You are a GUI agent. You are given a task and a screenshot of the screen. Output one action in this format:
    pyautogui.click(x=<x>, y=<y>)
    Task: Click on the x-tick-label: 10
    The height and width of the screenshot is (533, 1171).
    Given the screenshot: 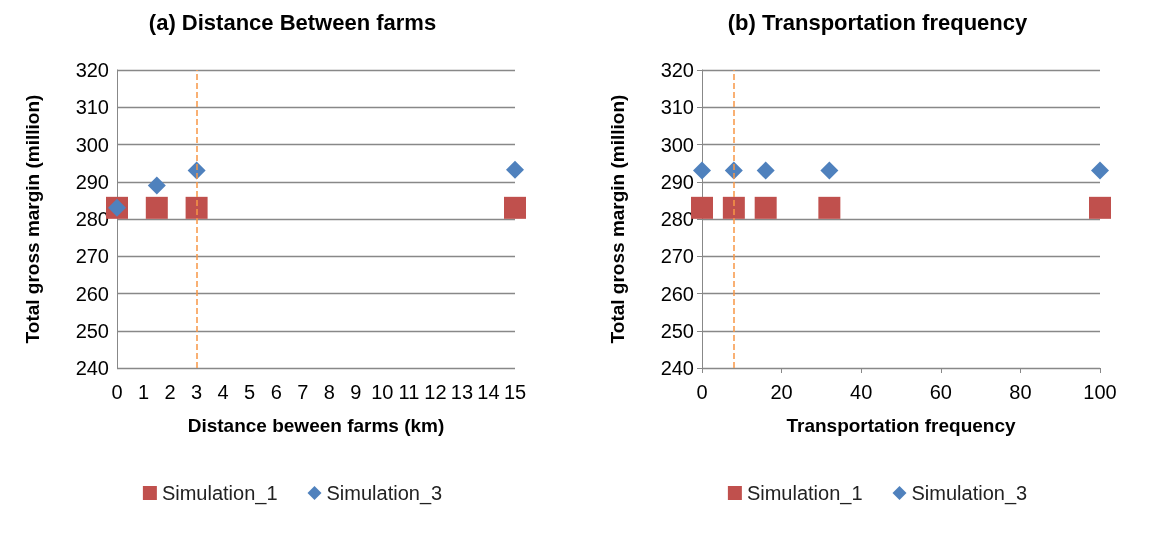 What is the action you would take?
    pyautogui.click(x=382, y=392)
    